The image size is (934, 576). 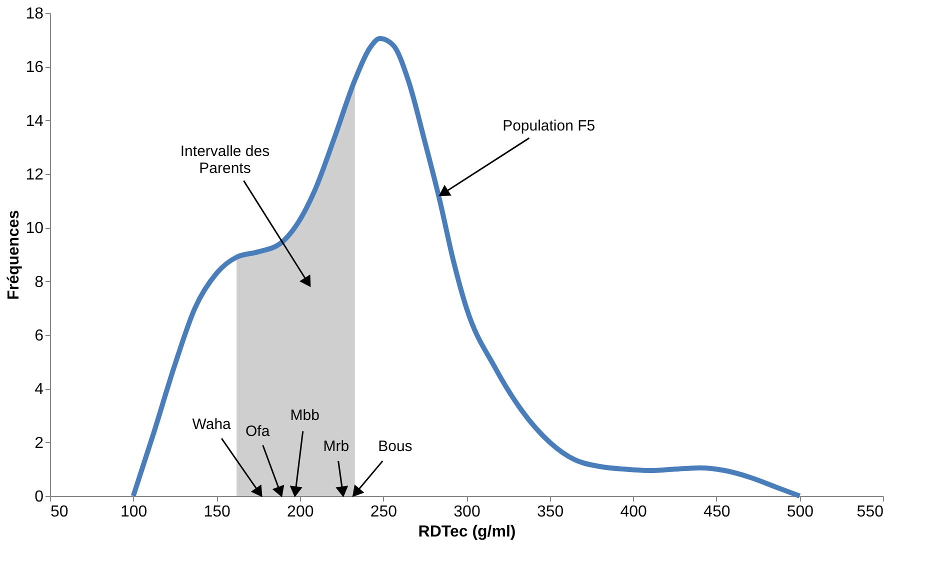 What do you see at coordinates (634, 512) in the screenshot?
I see `x-tick-label: 400` at bounding box center [634, 512].